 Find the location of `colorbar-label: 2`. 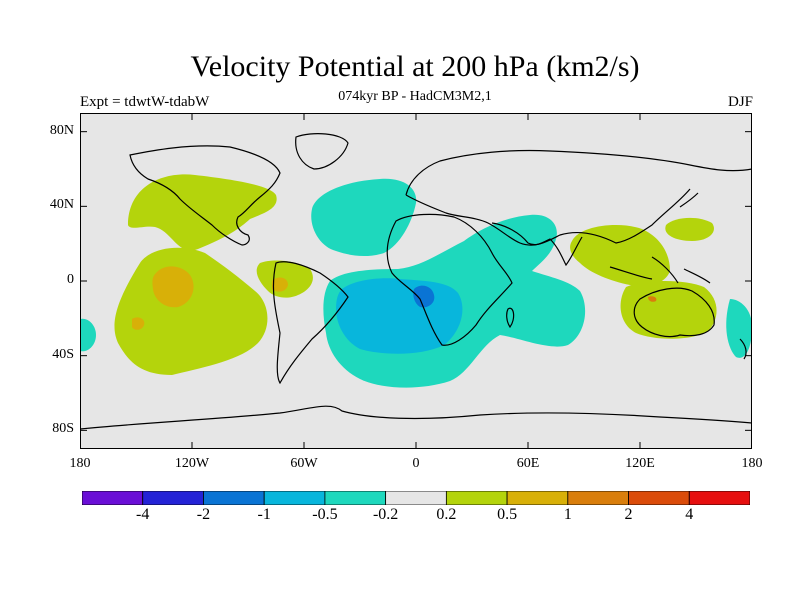

colorbar-label: 2 is located at coordinates (628, 514).